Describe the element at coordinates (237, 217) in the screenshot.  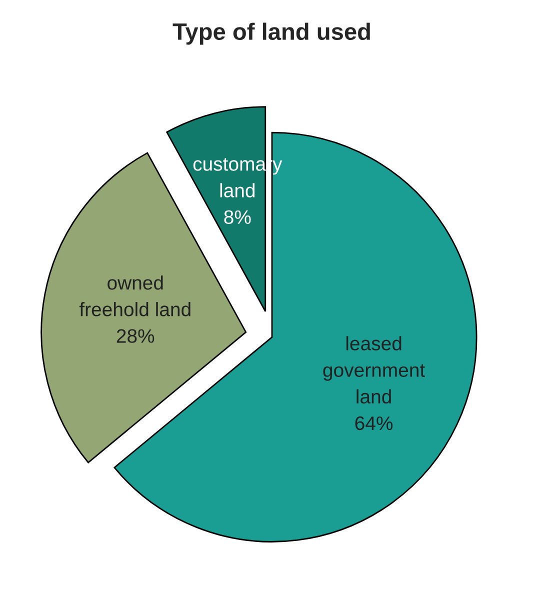
I see `data-label: 8%` at that location.